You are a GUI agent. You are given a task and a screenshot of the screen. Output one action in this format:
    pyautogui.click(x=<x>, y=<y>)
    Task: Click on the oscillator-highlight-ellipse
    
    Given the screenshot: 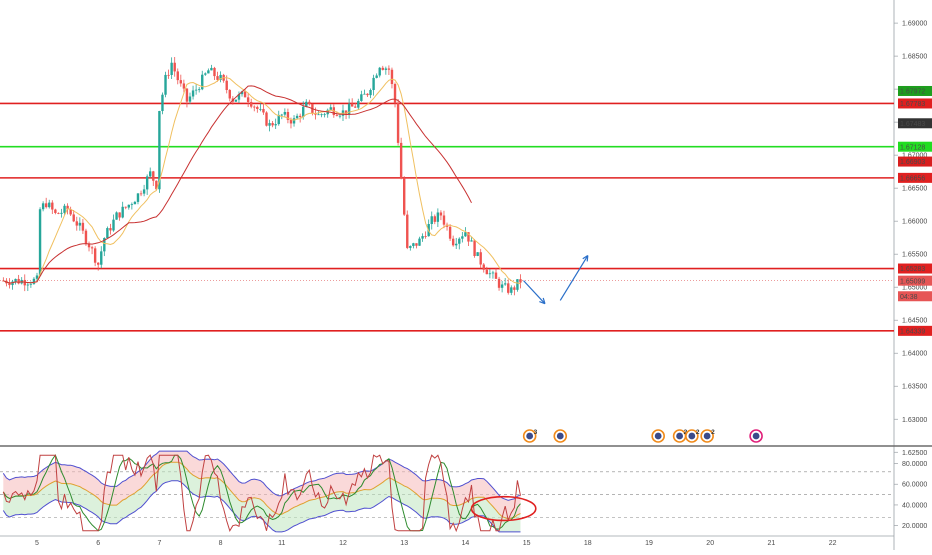 What is the action you would take?
    pyautogui.click(x=503, y=508)
    